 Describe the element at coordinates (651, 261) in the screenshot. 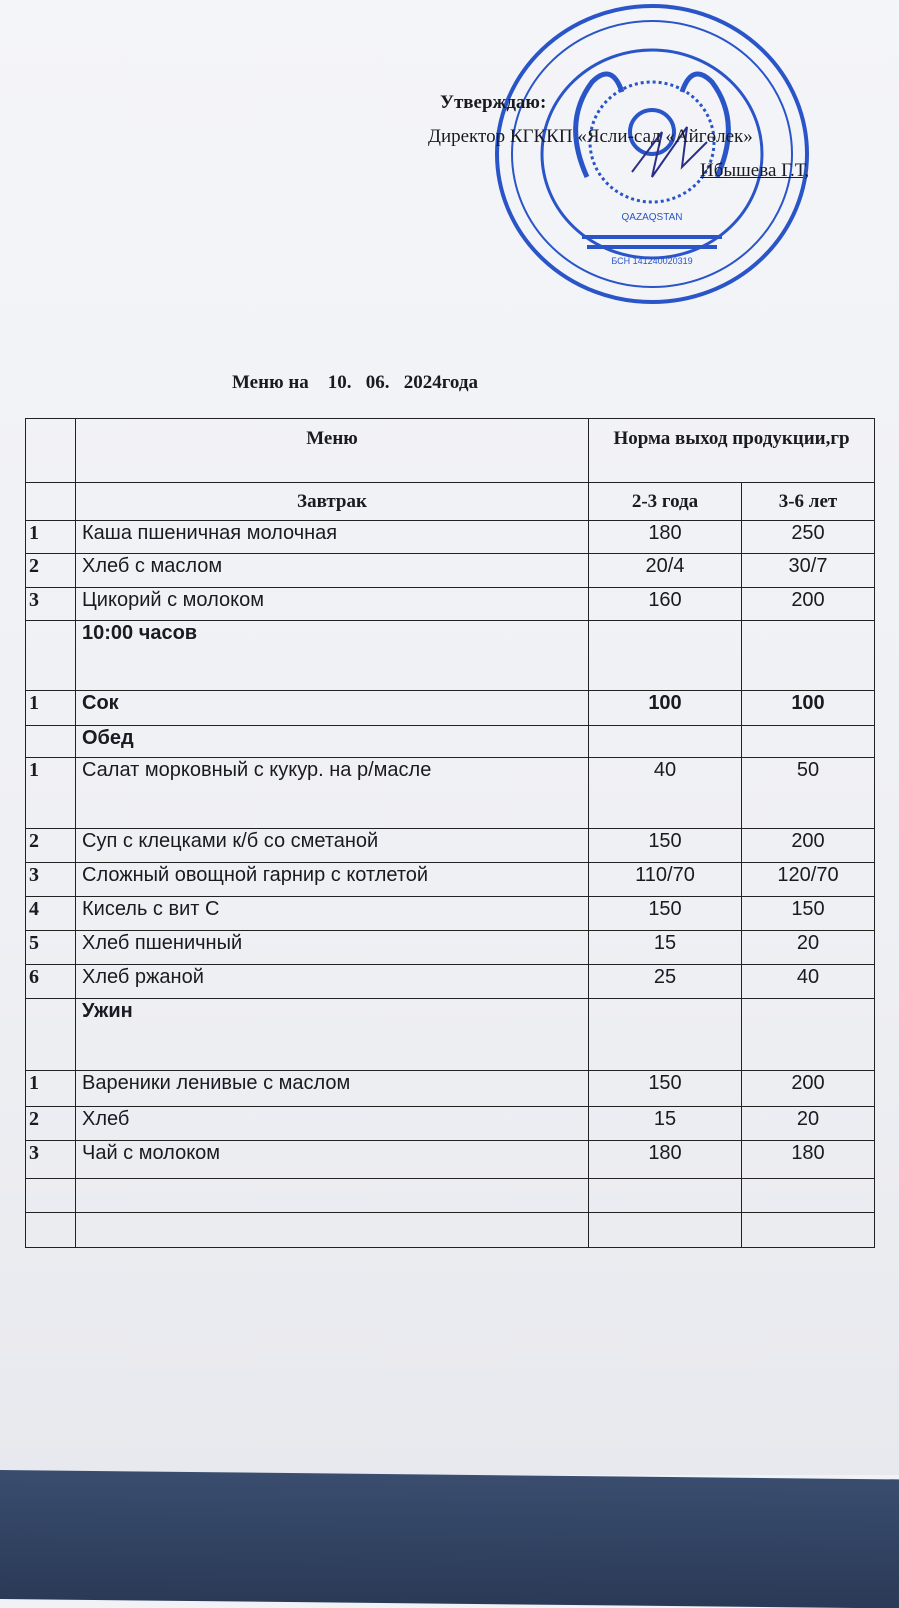

I see `stamp-bin: БСН 141240020319` at that location.